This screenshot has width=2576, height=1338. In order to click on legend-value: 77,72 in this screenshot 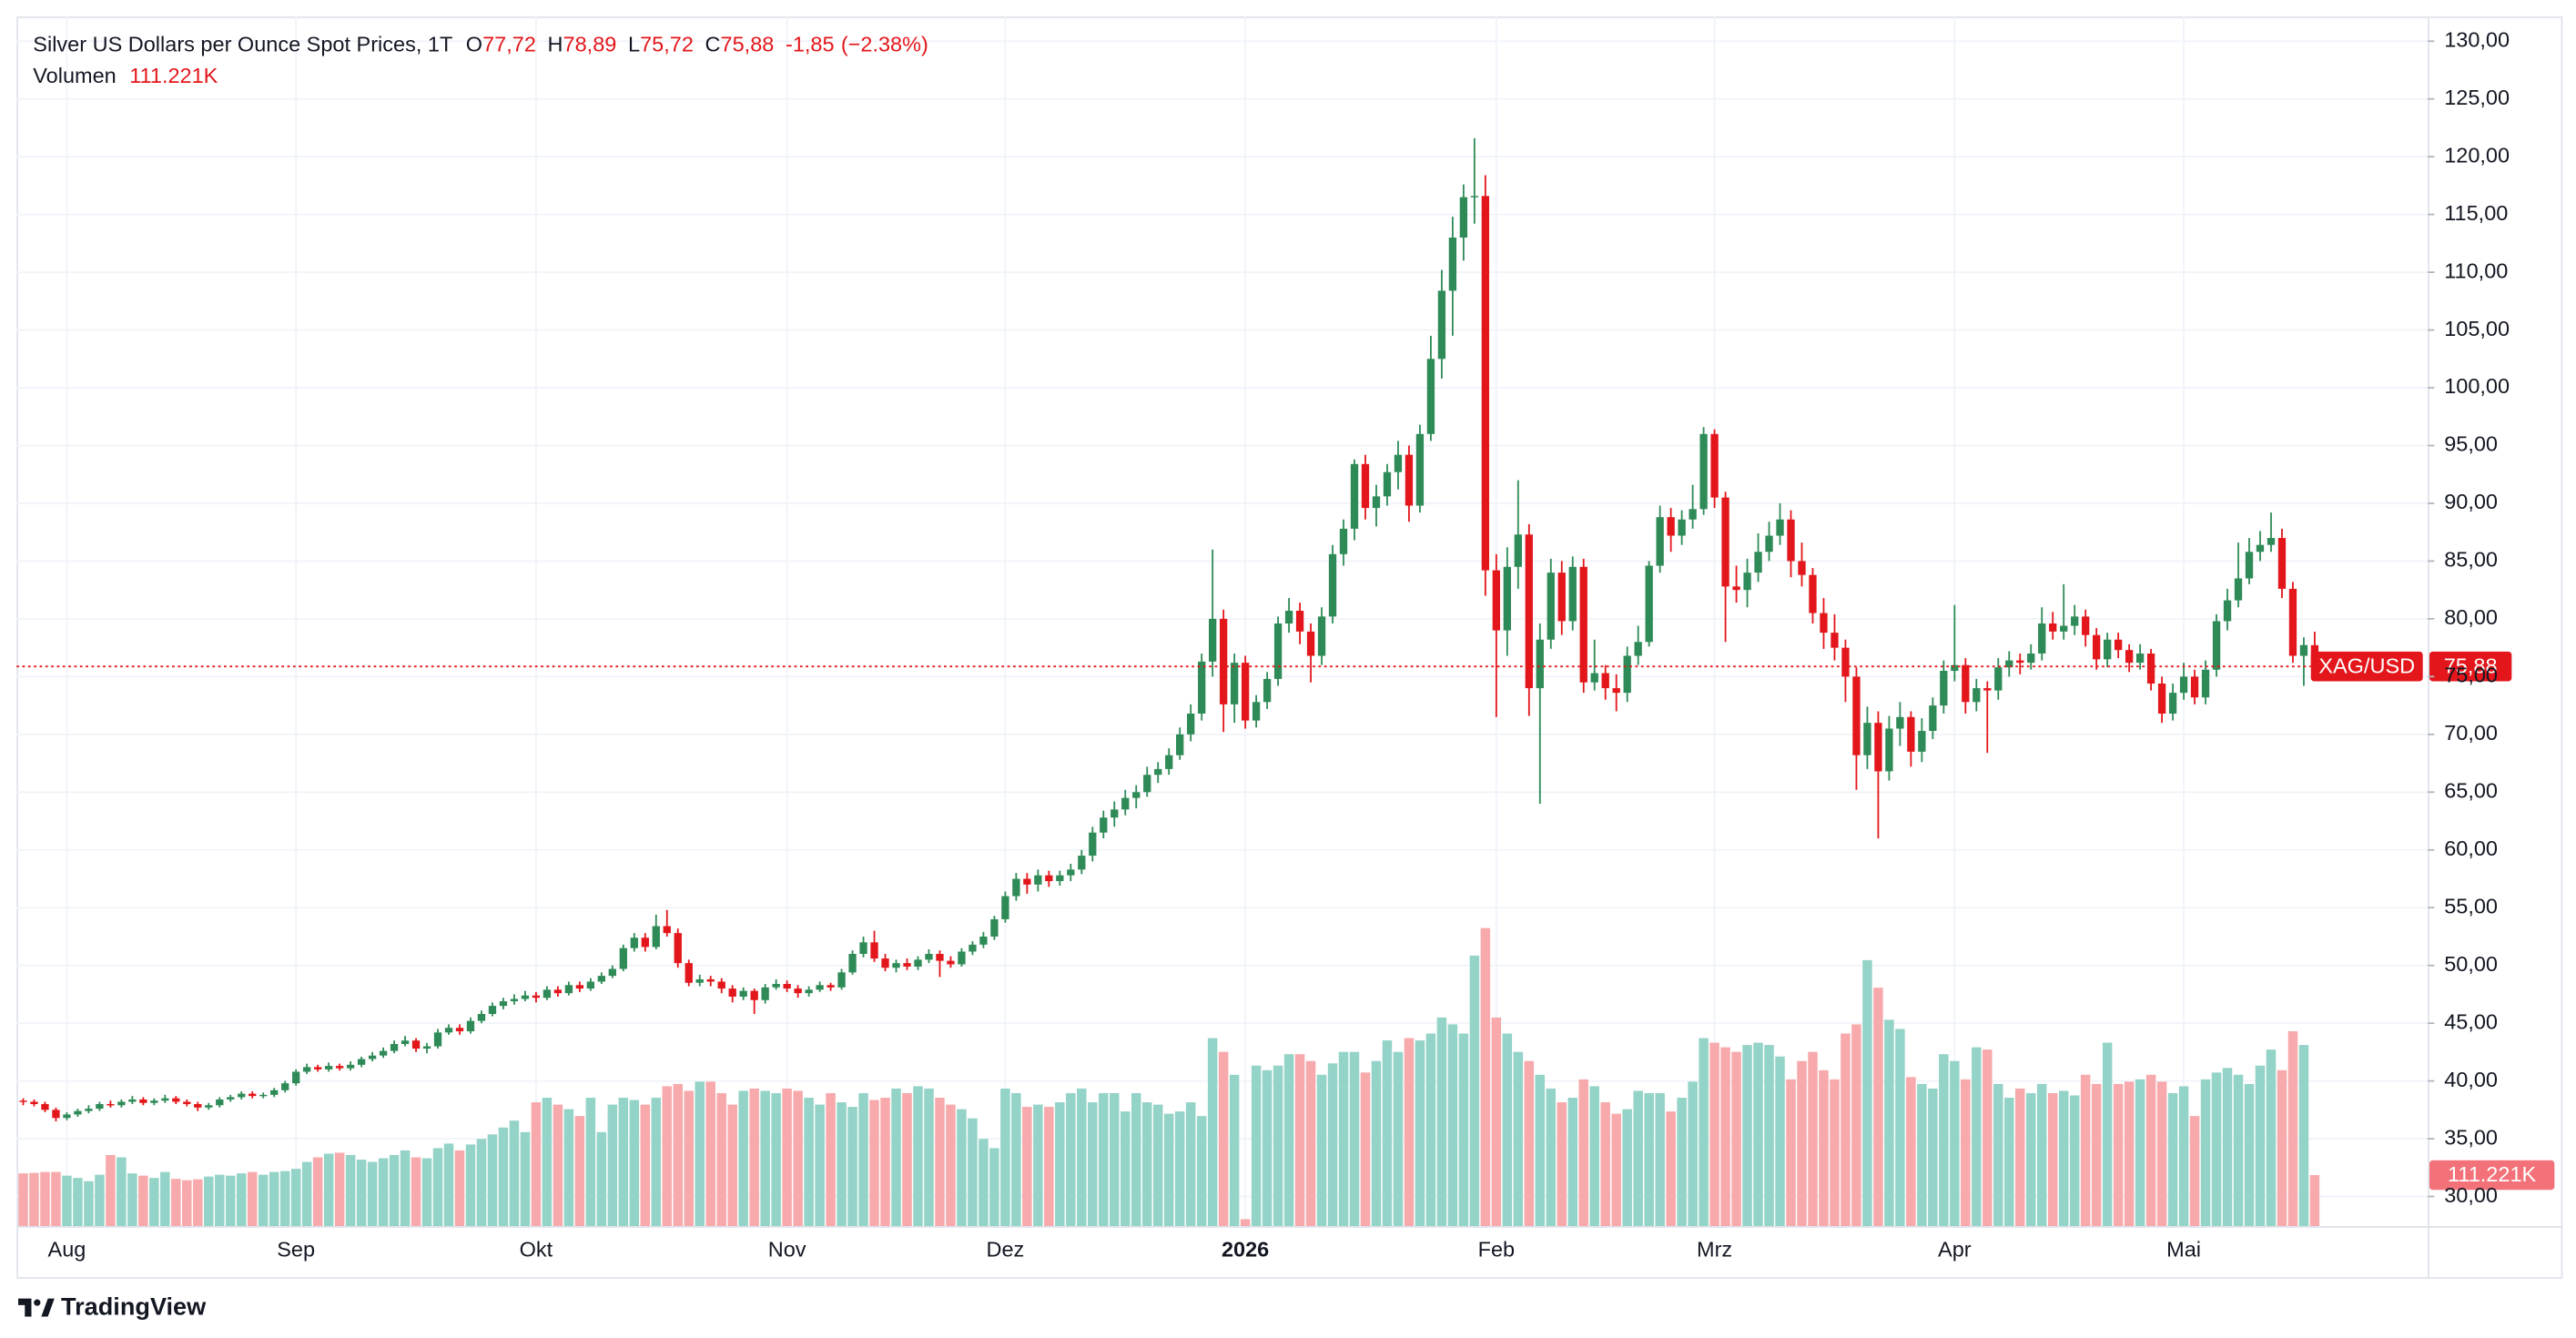, I will do `click(509, 45)`.